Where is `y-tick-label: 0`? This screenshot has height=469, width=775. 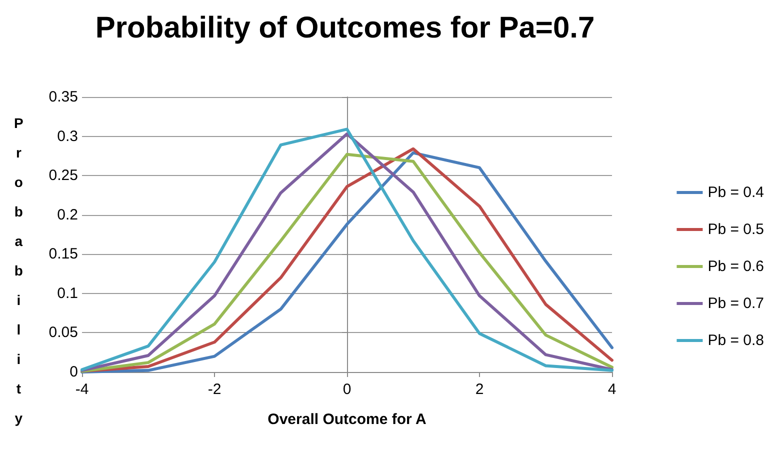 y-tick-label: 0 is located at coordinates (74, 372).